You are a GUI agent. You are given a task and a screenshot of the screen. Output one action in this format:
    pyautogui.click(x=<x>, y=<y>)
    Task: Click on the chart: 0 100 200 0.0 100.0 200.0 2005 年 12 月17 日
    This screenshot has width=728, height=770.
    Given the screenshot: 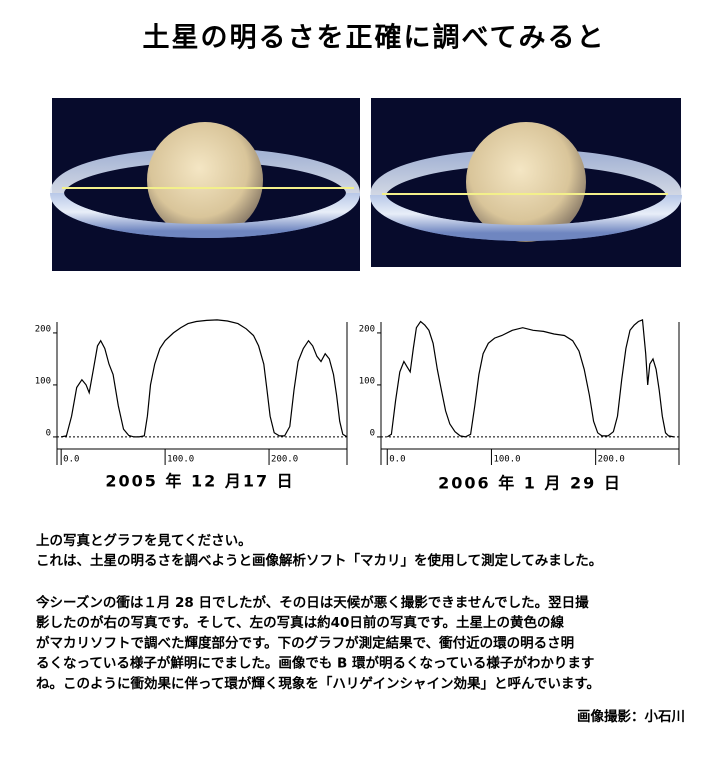 What is the action you would take?
    pyautogui.click(x=191, y=405)
    